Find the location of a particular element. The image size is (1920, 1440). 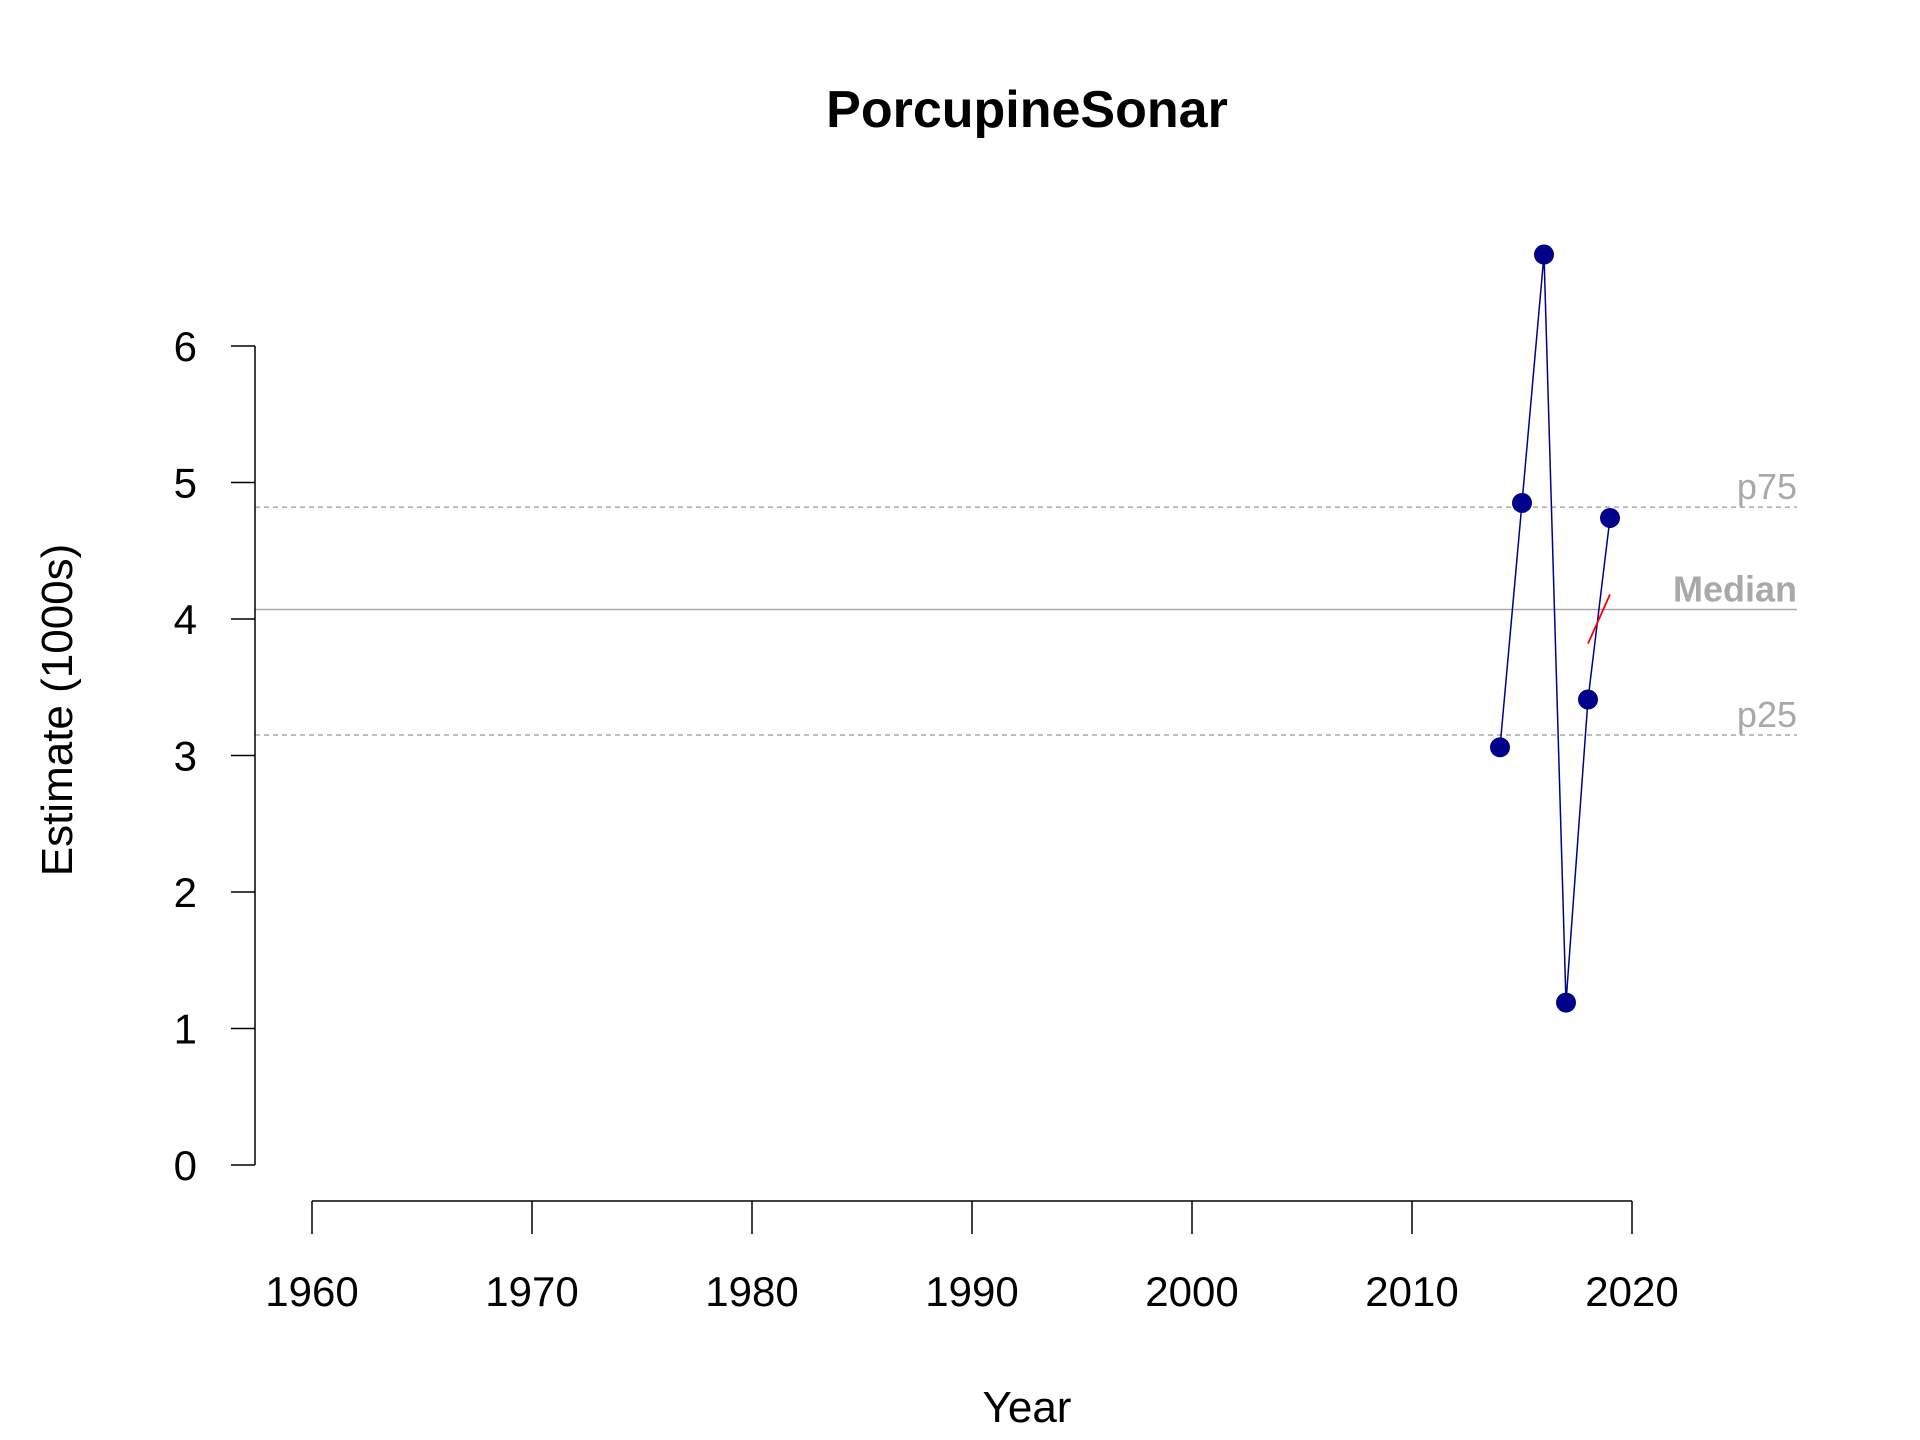

x-axis-label: Year is located at coordinates (1027, 1407).